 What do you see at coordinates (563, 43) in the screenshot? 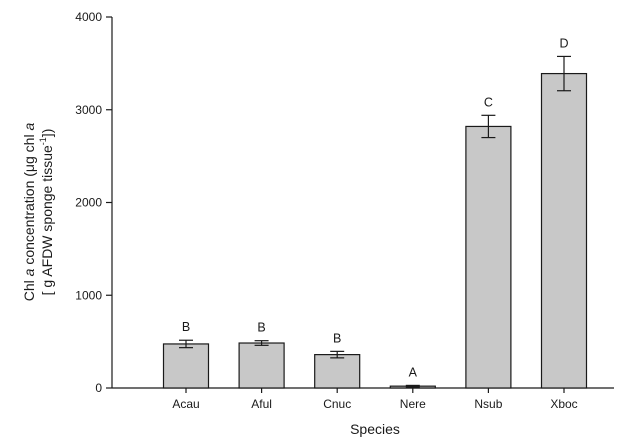
I see `significance-letter: D` at bounding box center [563, 43].